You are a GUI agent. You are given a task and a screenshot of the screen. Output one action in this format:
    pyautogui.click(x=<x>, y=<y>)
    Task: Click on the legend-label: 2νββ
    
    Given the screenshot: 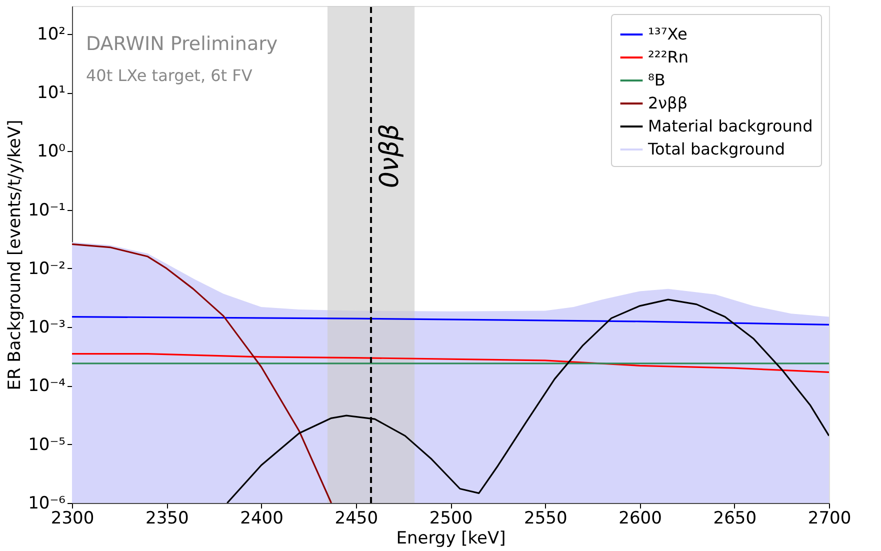 What is the action you would take?
    pyautogui.click(x=668, y=103)
    